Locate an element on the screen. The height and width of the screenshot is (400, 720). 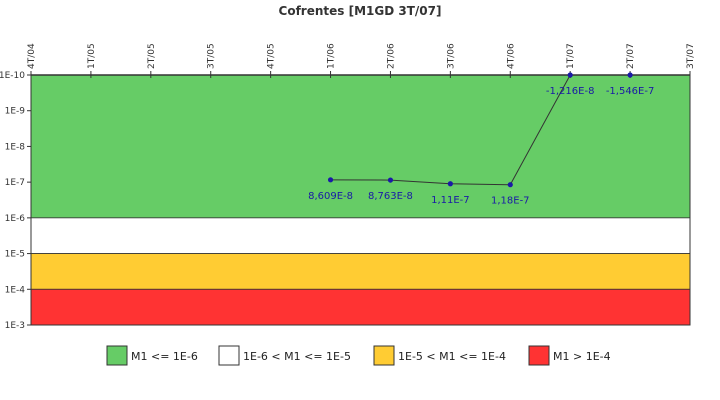
legend-label: M1 <= 1E-6 is located at coordinates (164, 356).